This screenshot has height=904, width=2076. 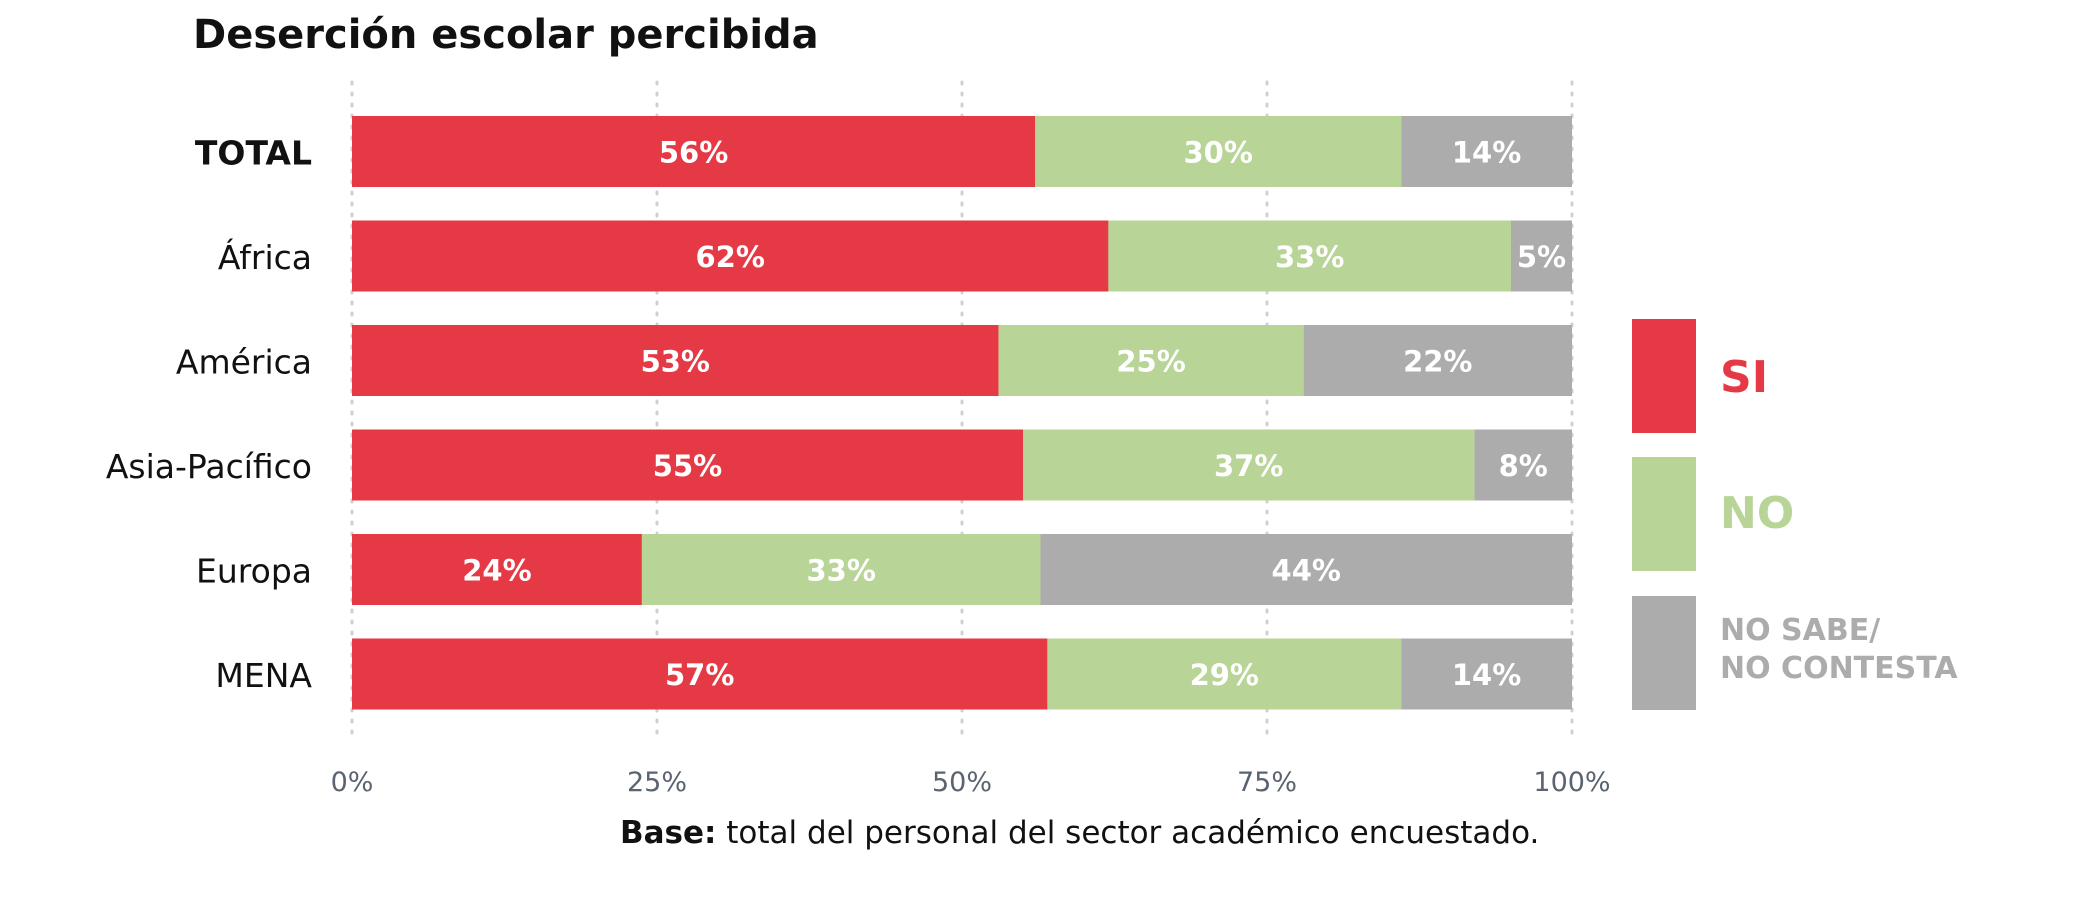 What do you see at coordinates (1744, 377) in the screenshot?
I see `legend-label-si: SI` at bounding box center [1744, 377].